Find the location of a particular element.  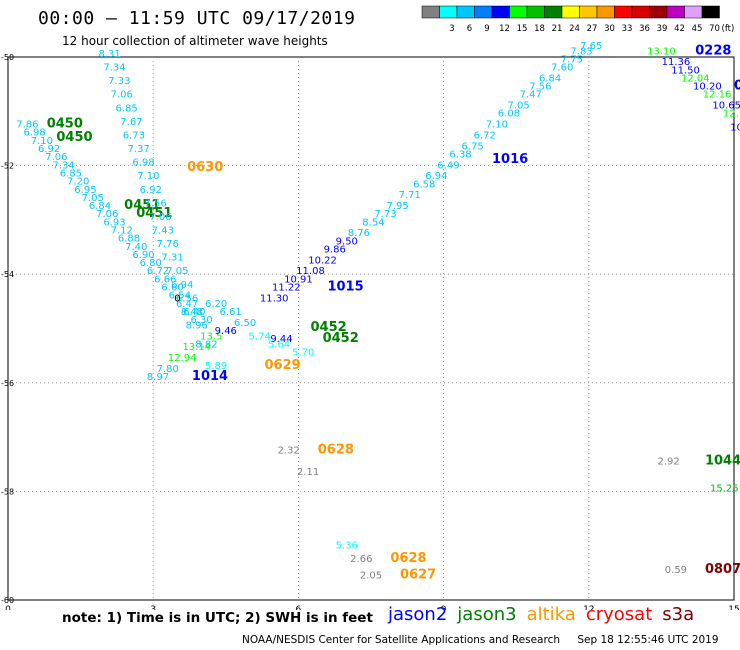

wave-height-value: 7.20 is located at coordinates (78, 182).